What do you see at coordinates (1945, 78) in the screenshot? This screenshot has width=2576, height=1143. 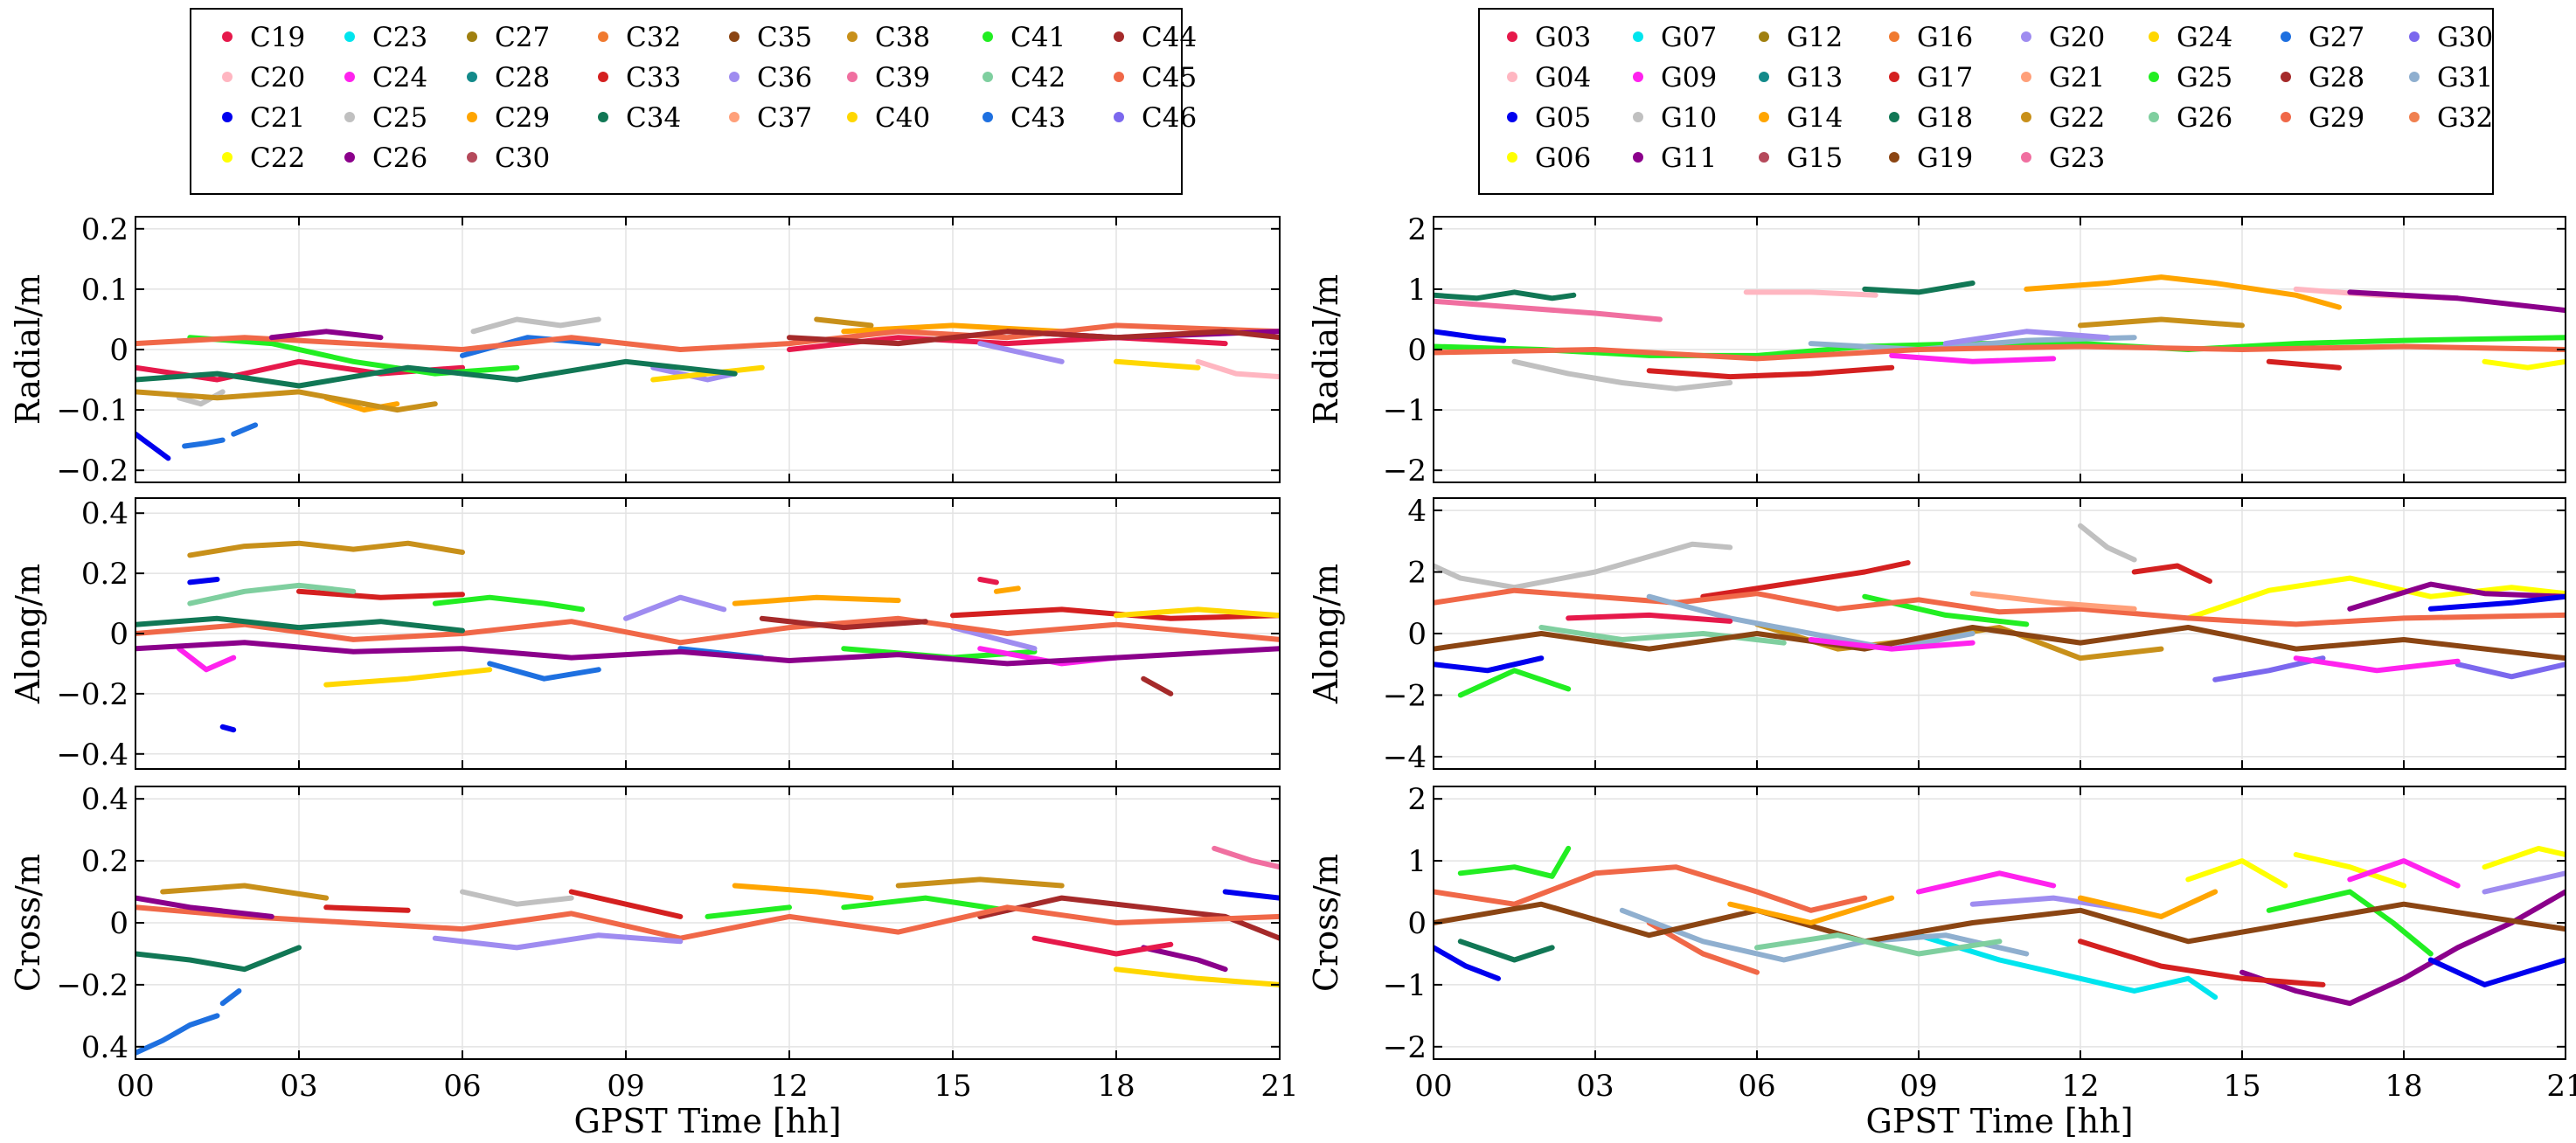 I see `legend-label-g17: G17` at bounding box center [1945, 78].